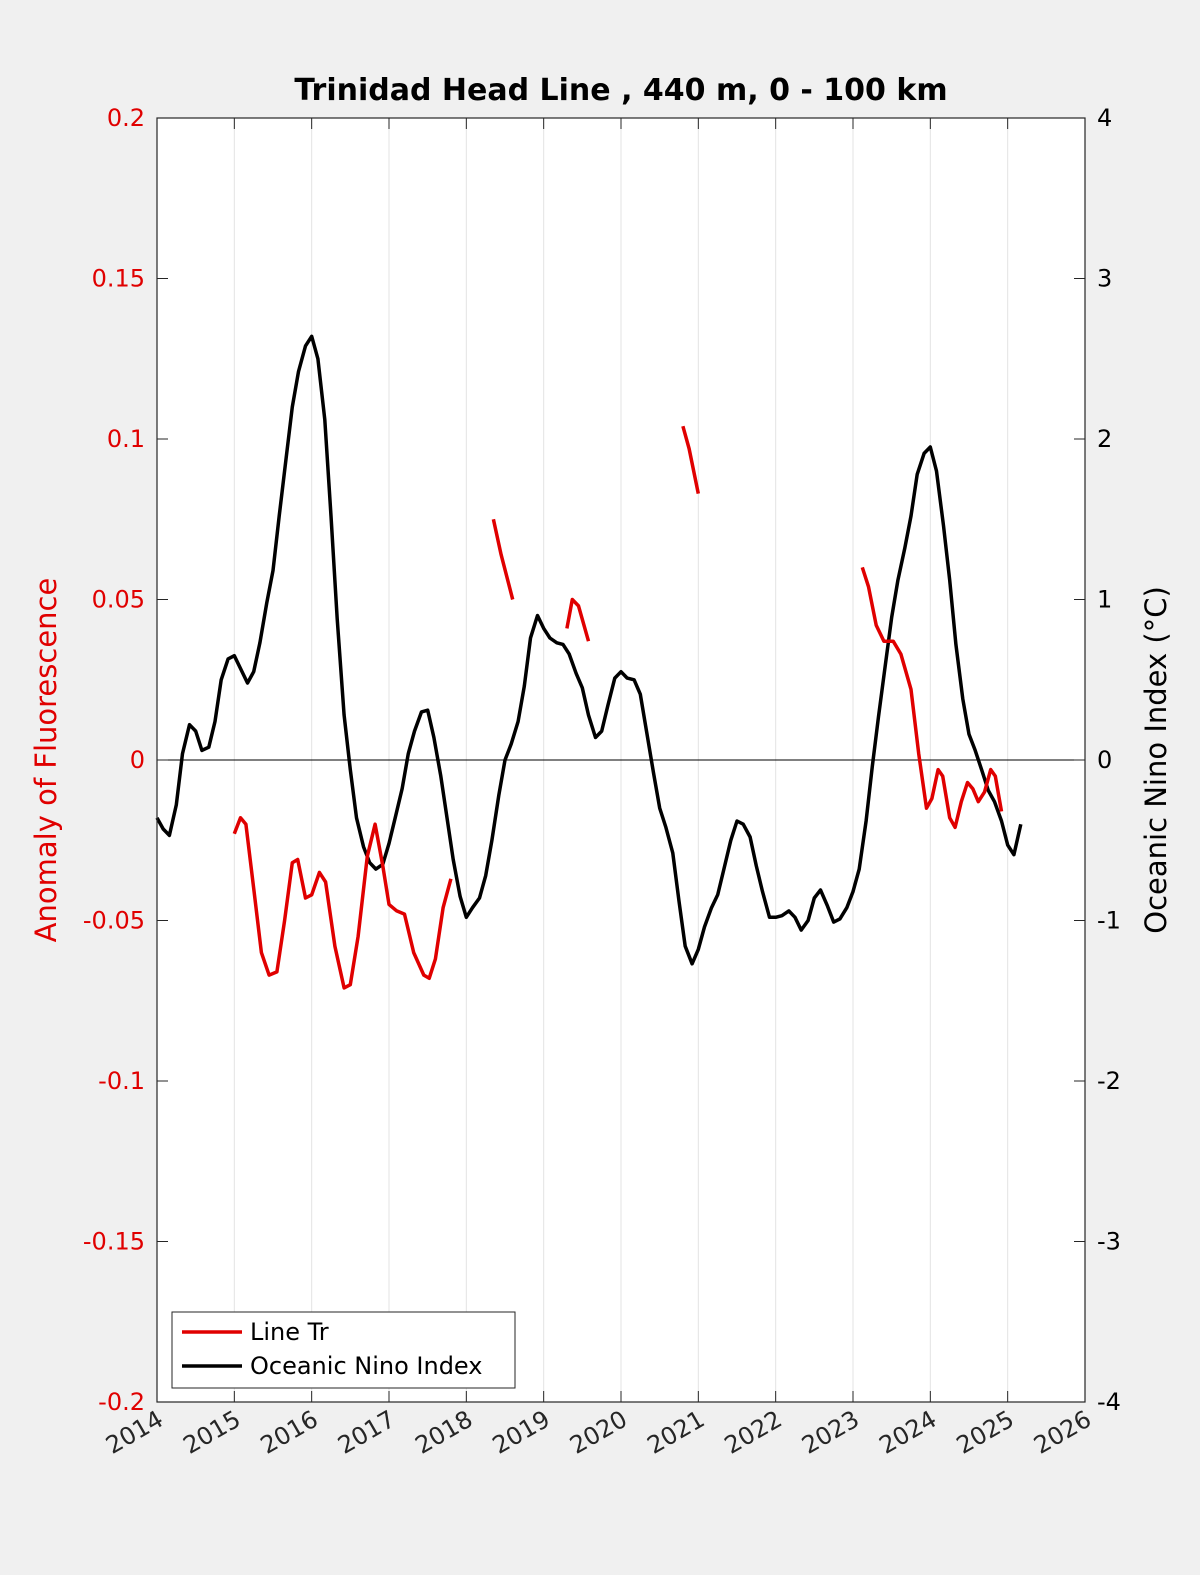 The width and height of the screenshot is (1200, 1575). I want to click on right-y-tick-label: -4, so click(1109, 1402).